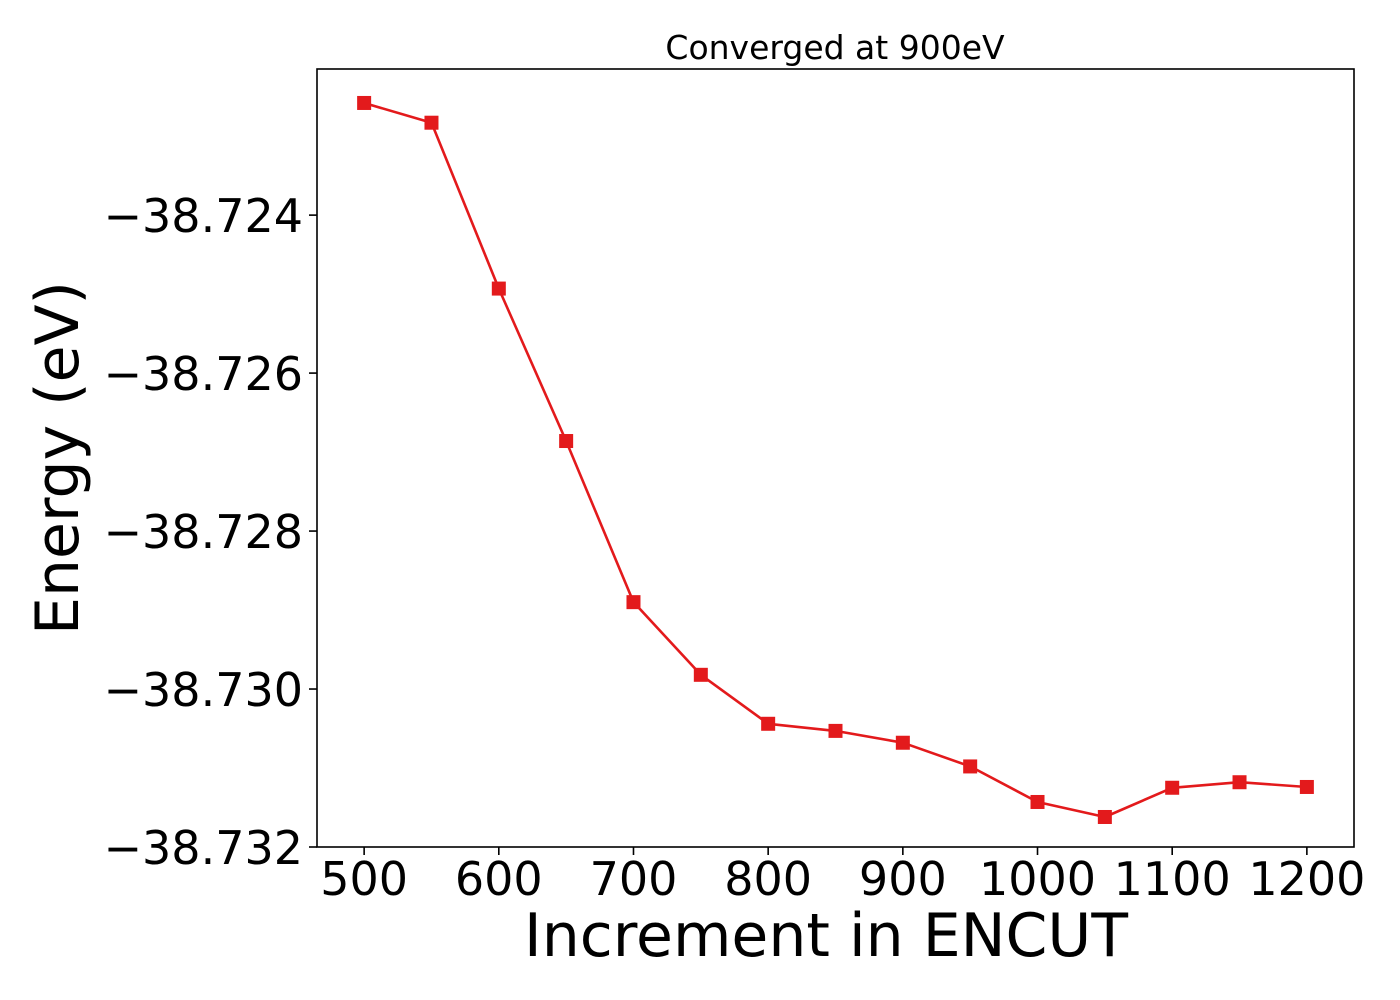 This screenshot has width=1400, height=1000. Describe the element at coordinates (204, 216) in the screenshot. I see `y-tick-label: −38.724` at that location.